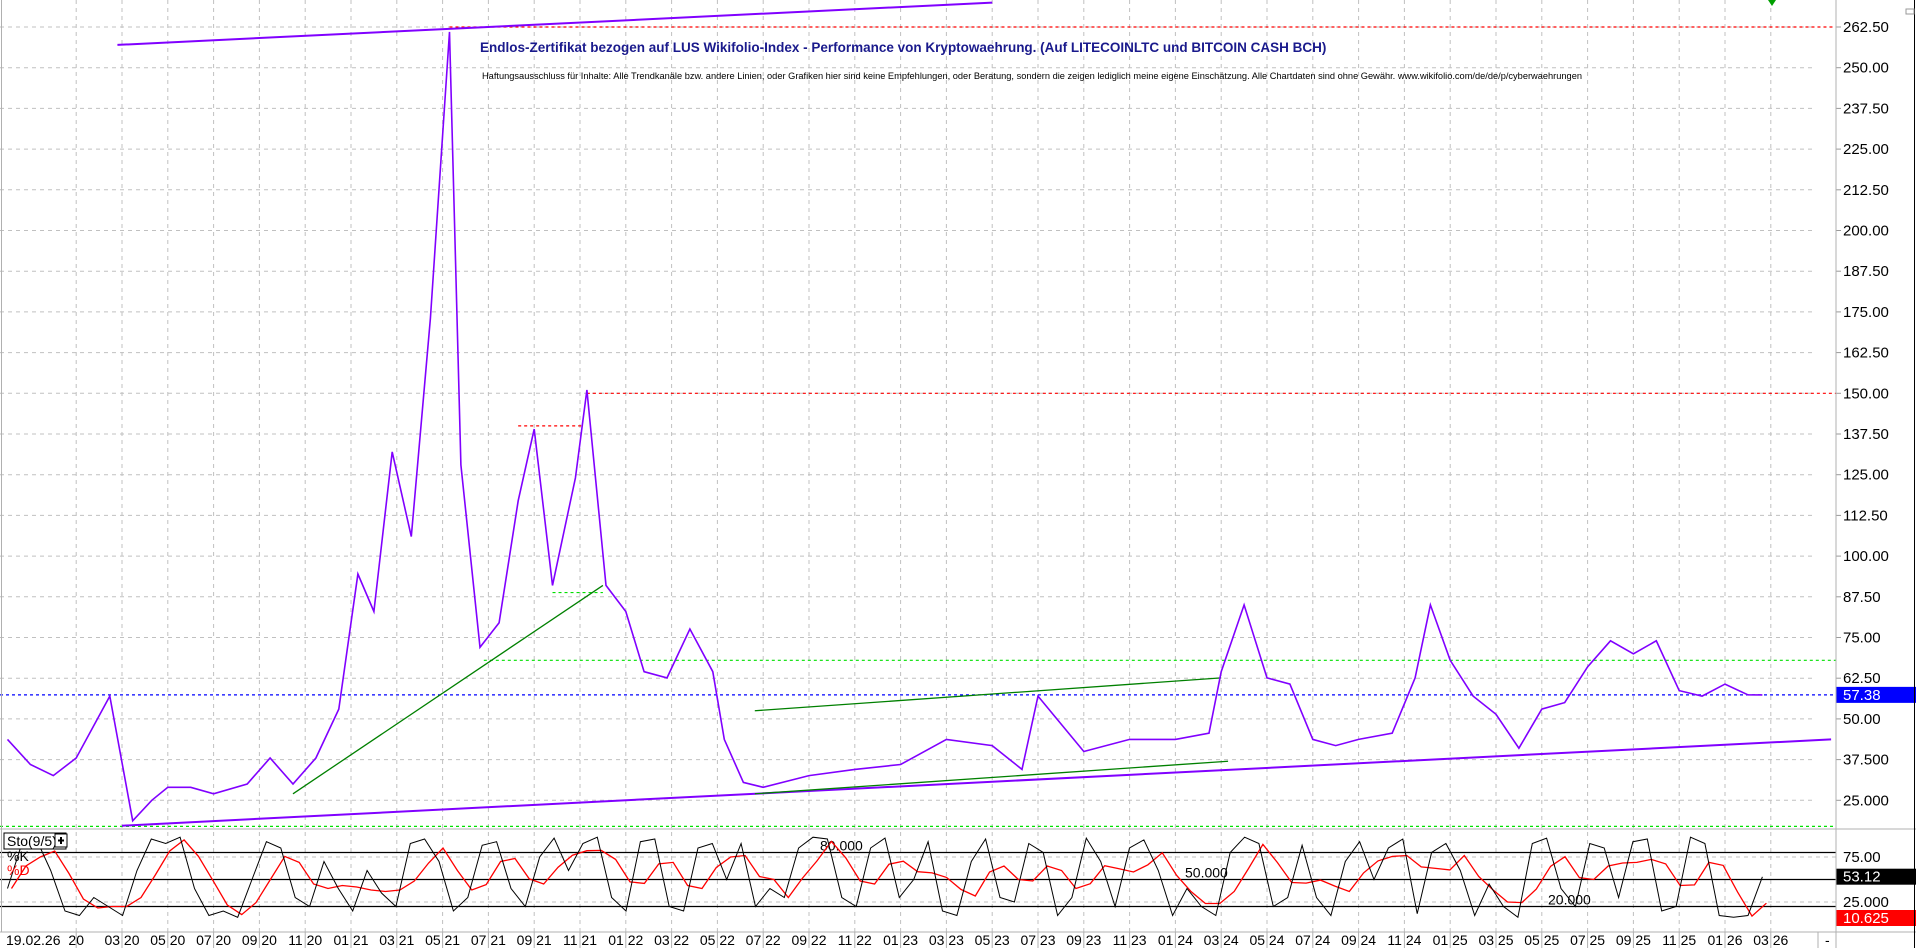 This screenshot has height=948, width=1916. What do you see at coordinates (1862, 638) in the screenshot?
I see `y-tick-label: 75.00` at bounding box center [1862, 638].